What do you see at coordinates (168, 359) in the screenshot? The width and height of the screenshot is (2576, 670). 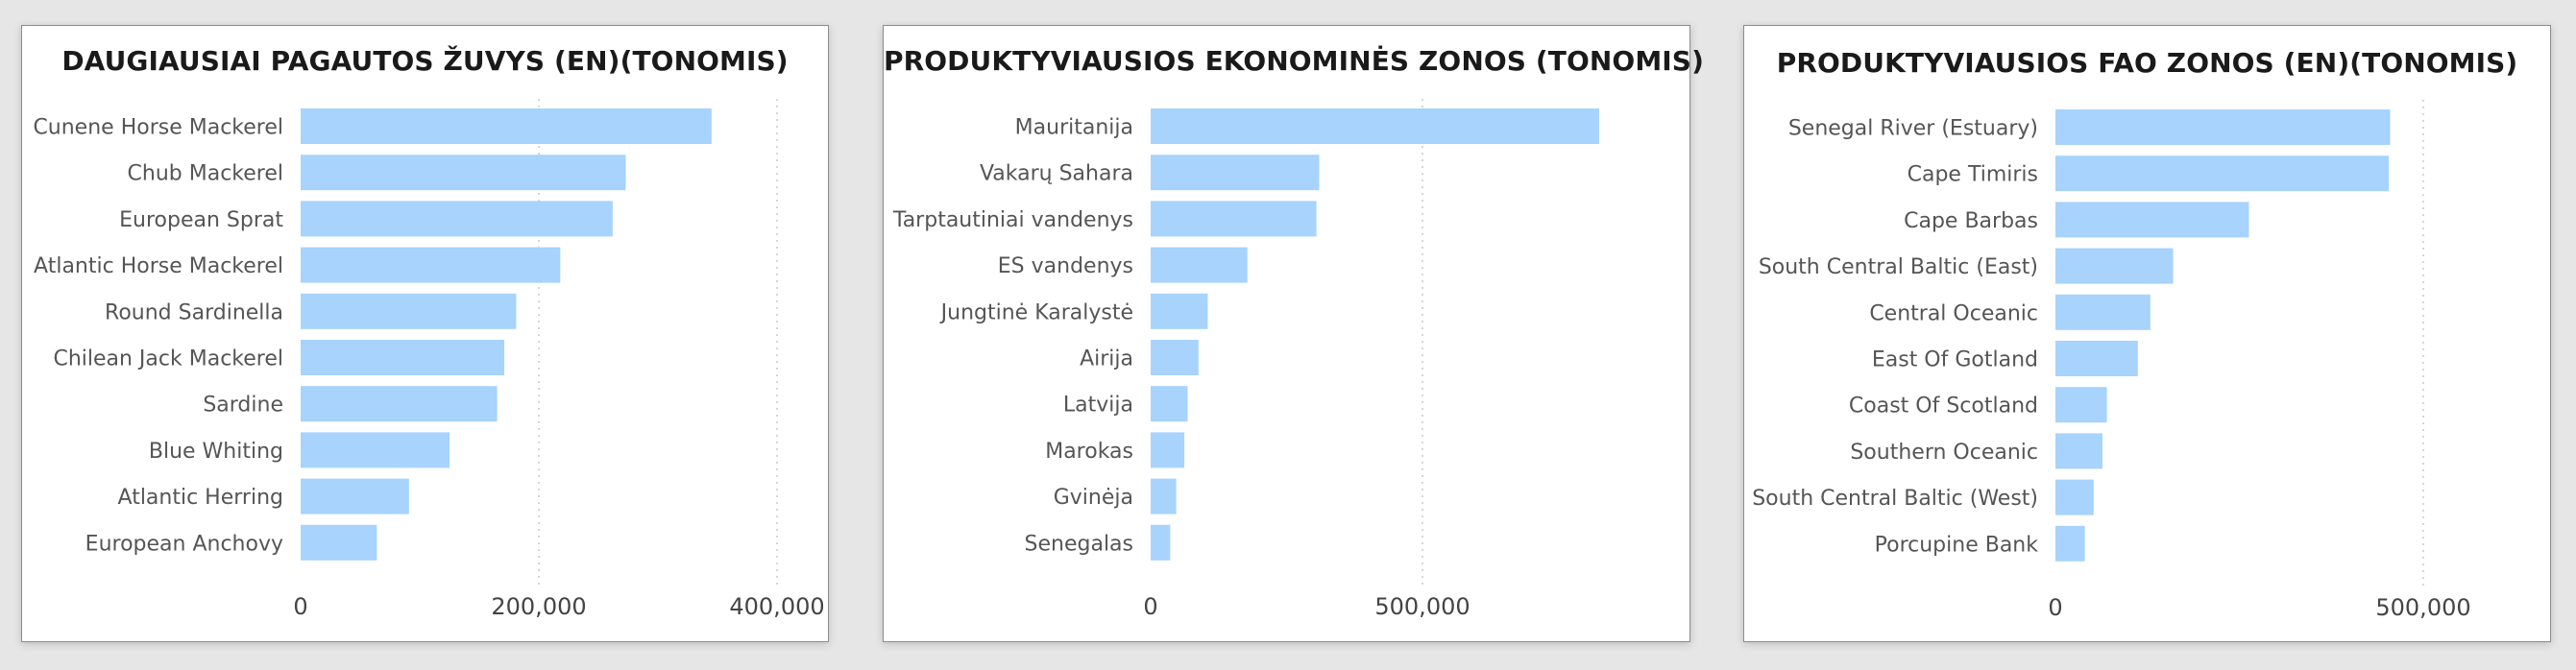 I see `category-label: Chilean Jack Mackerel` at bounding box center [168, 359].